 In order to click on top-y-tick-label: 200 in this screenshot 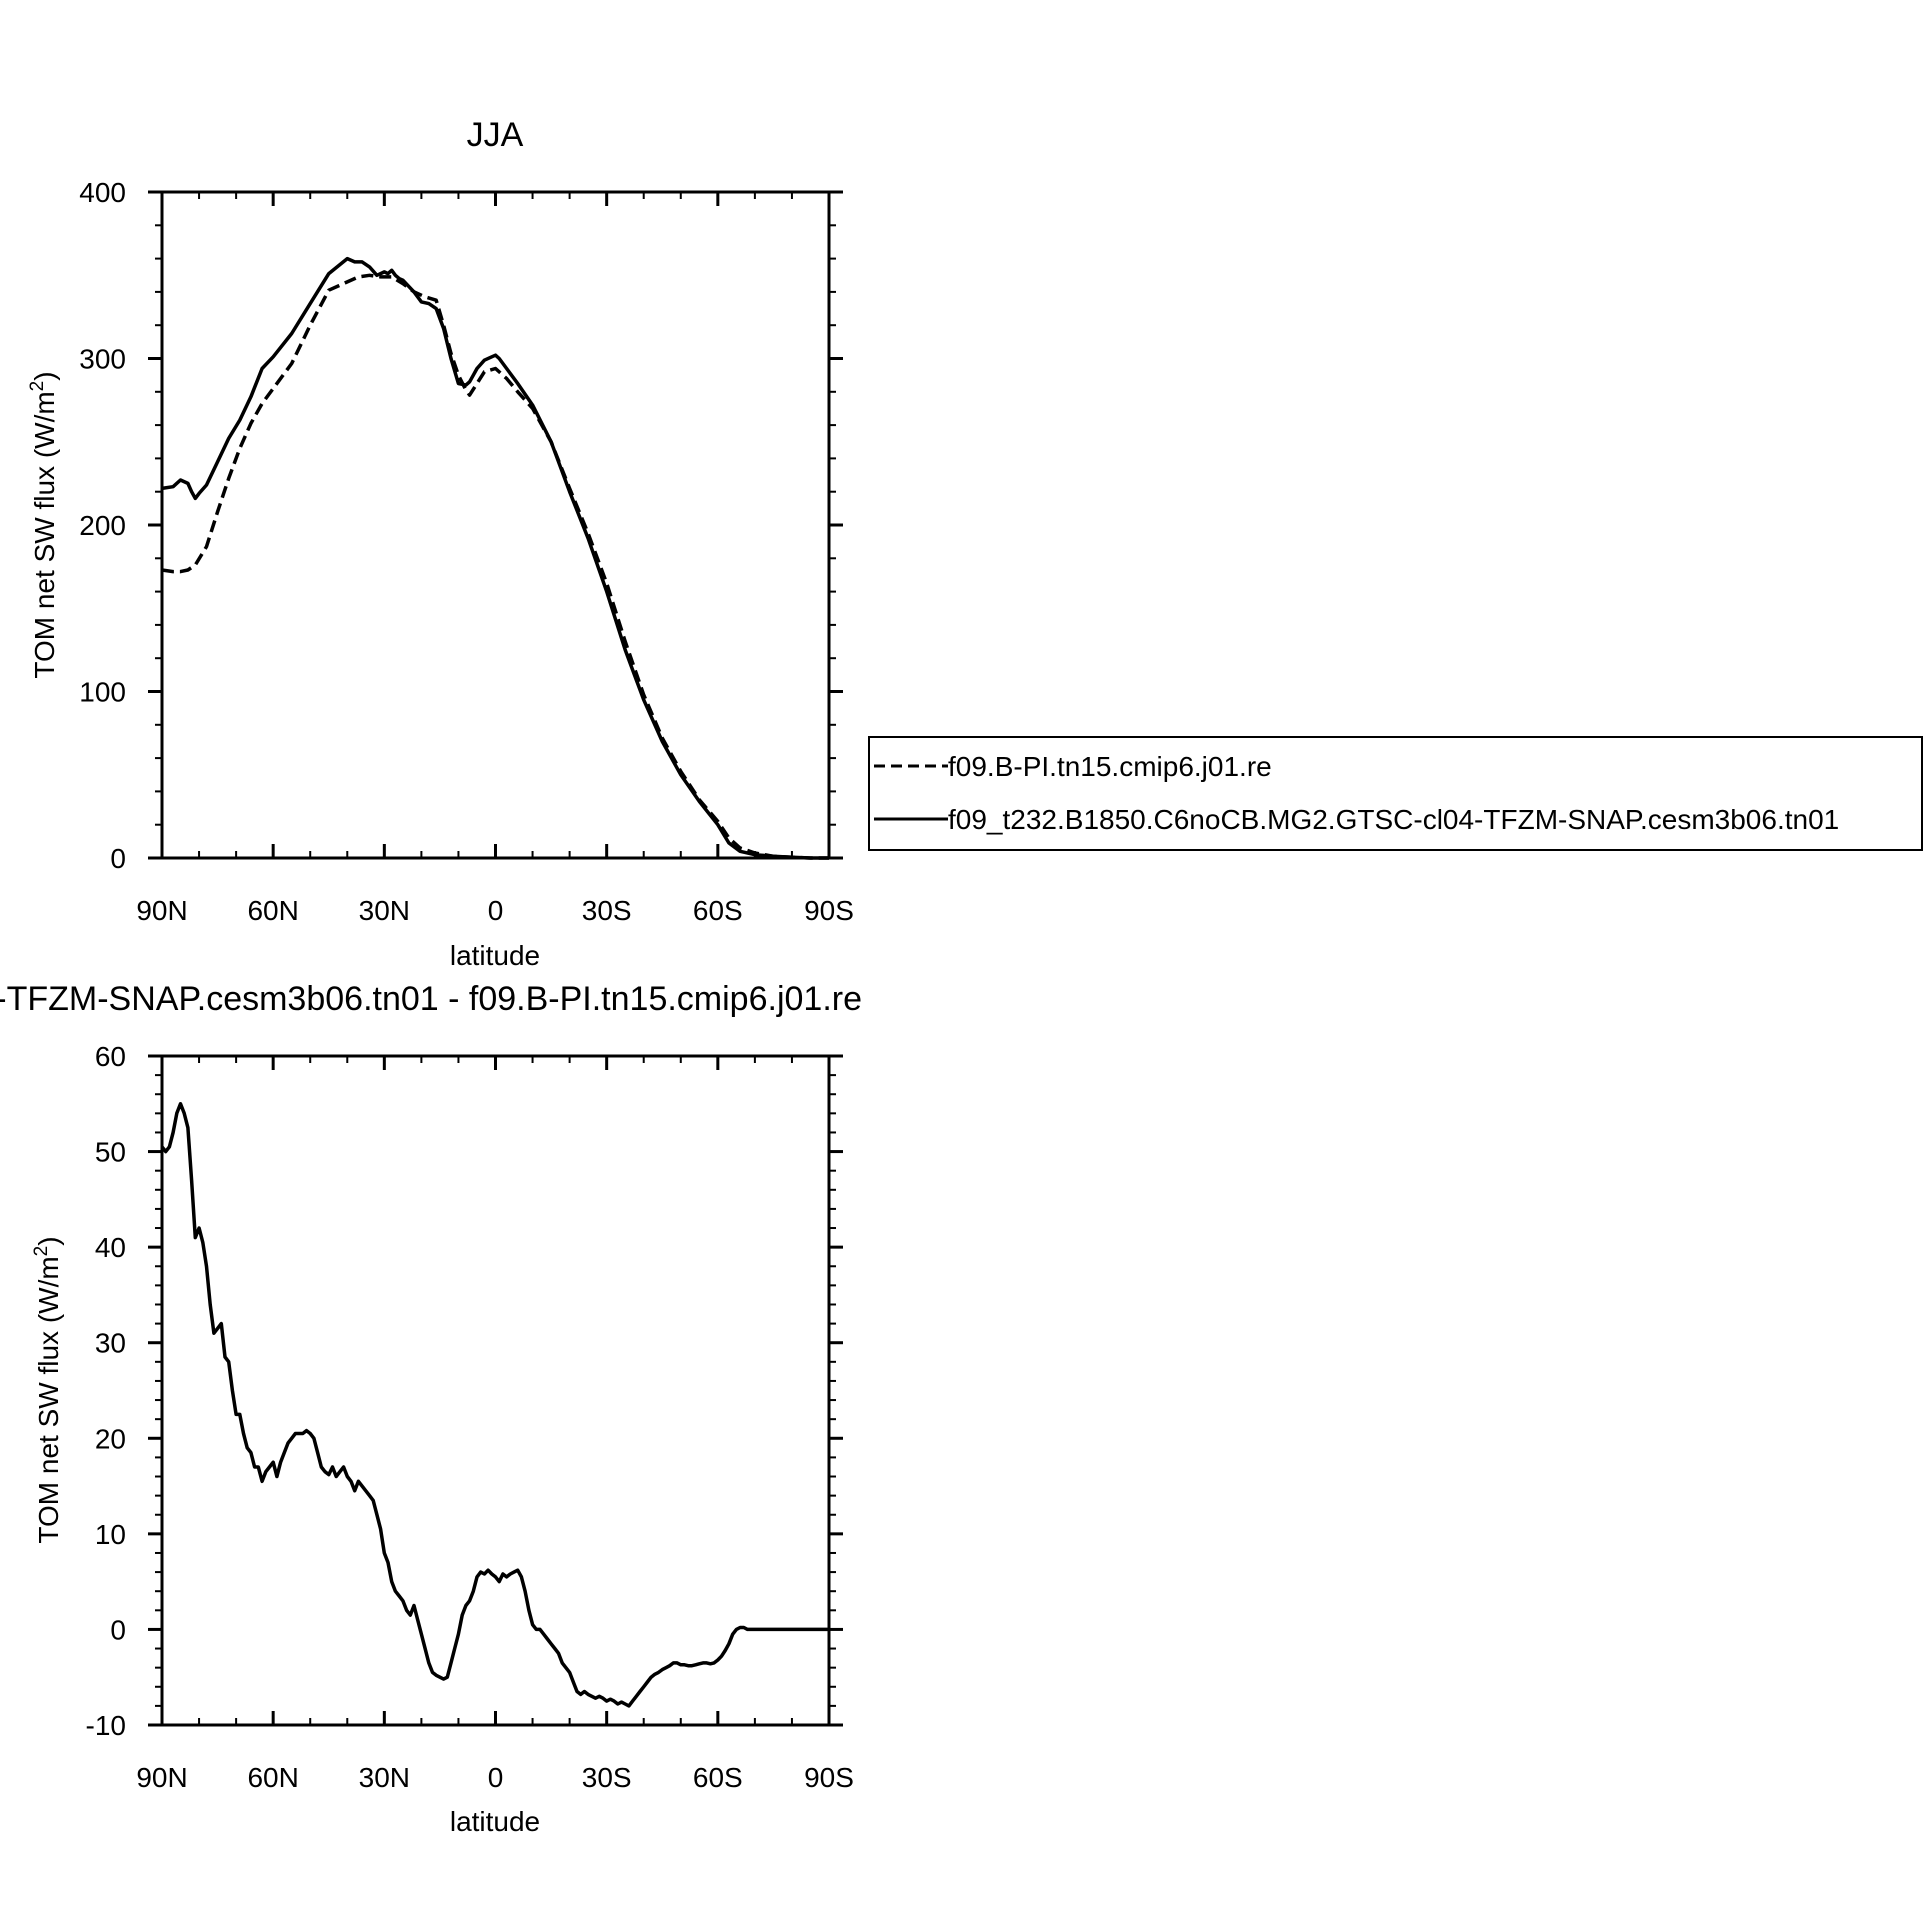, I will do `click(102, 525)`.